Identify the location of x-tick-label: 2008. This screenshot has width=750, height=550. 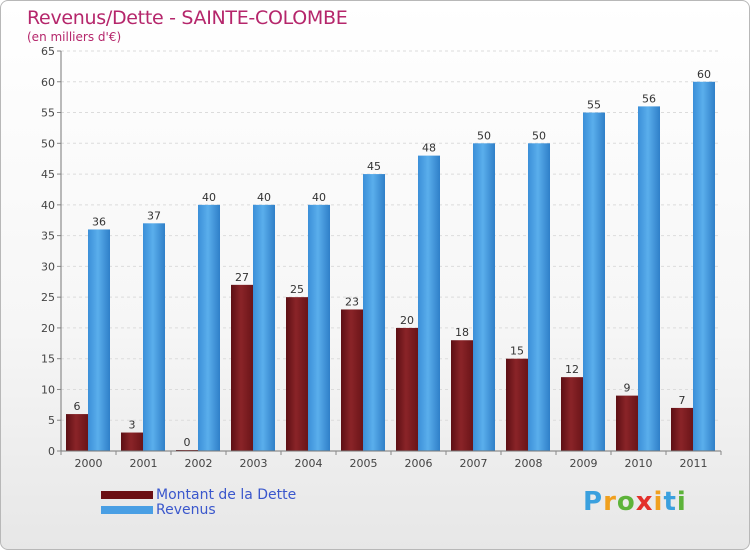
(529, 463).